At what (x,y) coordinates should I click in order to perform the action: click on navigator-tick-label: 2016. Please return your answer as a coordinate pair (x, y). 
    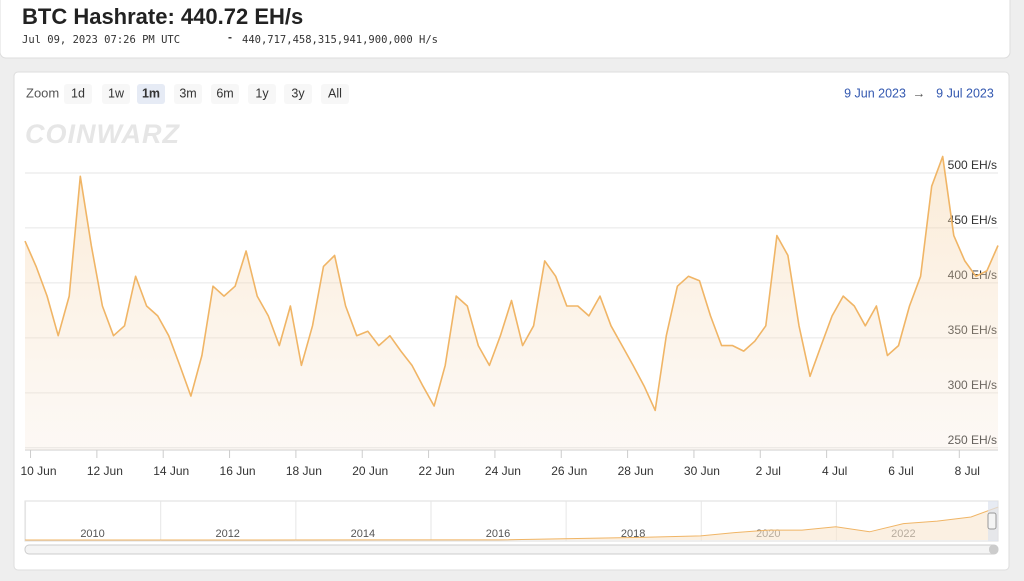
    Looking at the image, I should click on (498, 534).